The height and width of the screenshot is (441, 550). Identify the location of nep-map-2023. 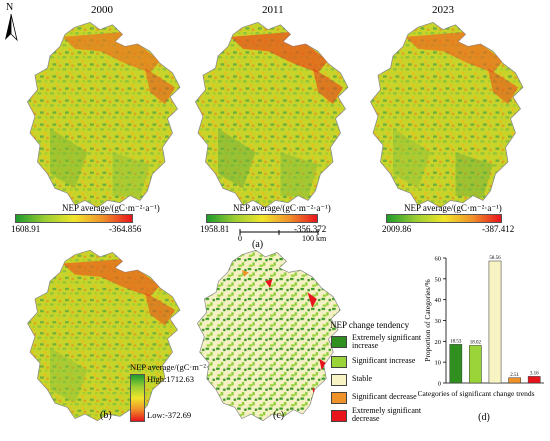
(446, 115).